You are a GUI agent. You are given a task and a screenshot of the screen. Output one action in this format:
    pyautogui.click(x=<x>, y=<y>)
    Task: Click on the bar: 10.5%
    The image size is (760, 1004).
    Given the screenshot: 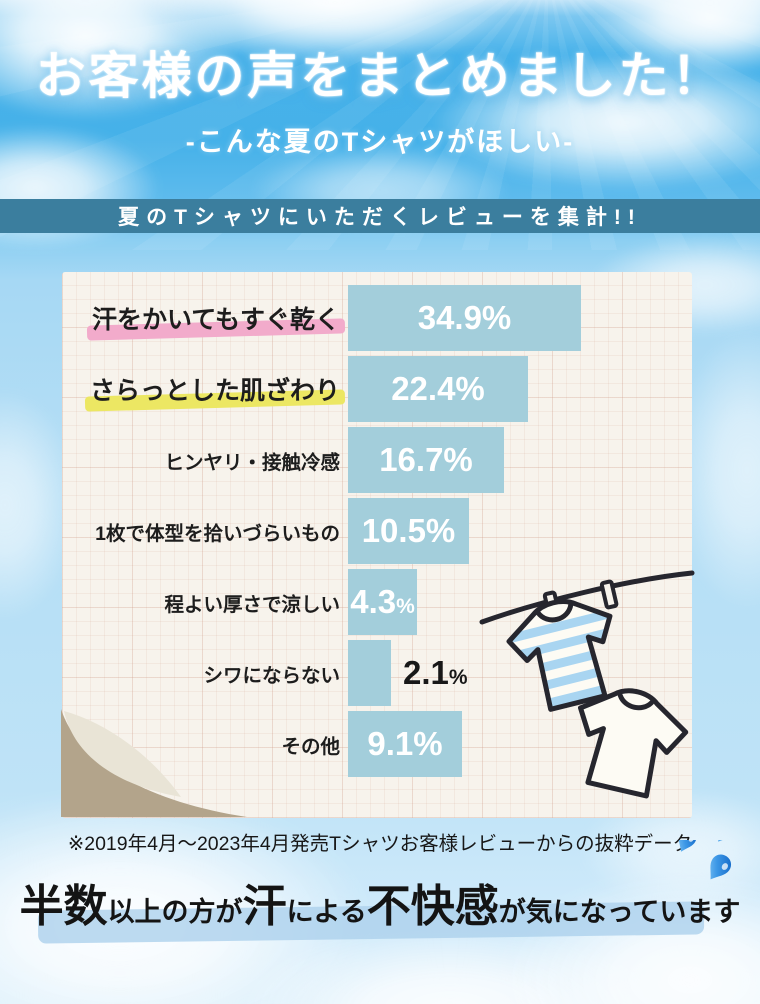 What is the action you would take?
    pyautogui.click(x=408, y=531)
    